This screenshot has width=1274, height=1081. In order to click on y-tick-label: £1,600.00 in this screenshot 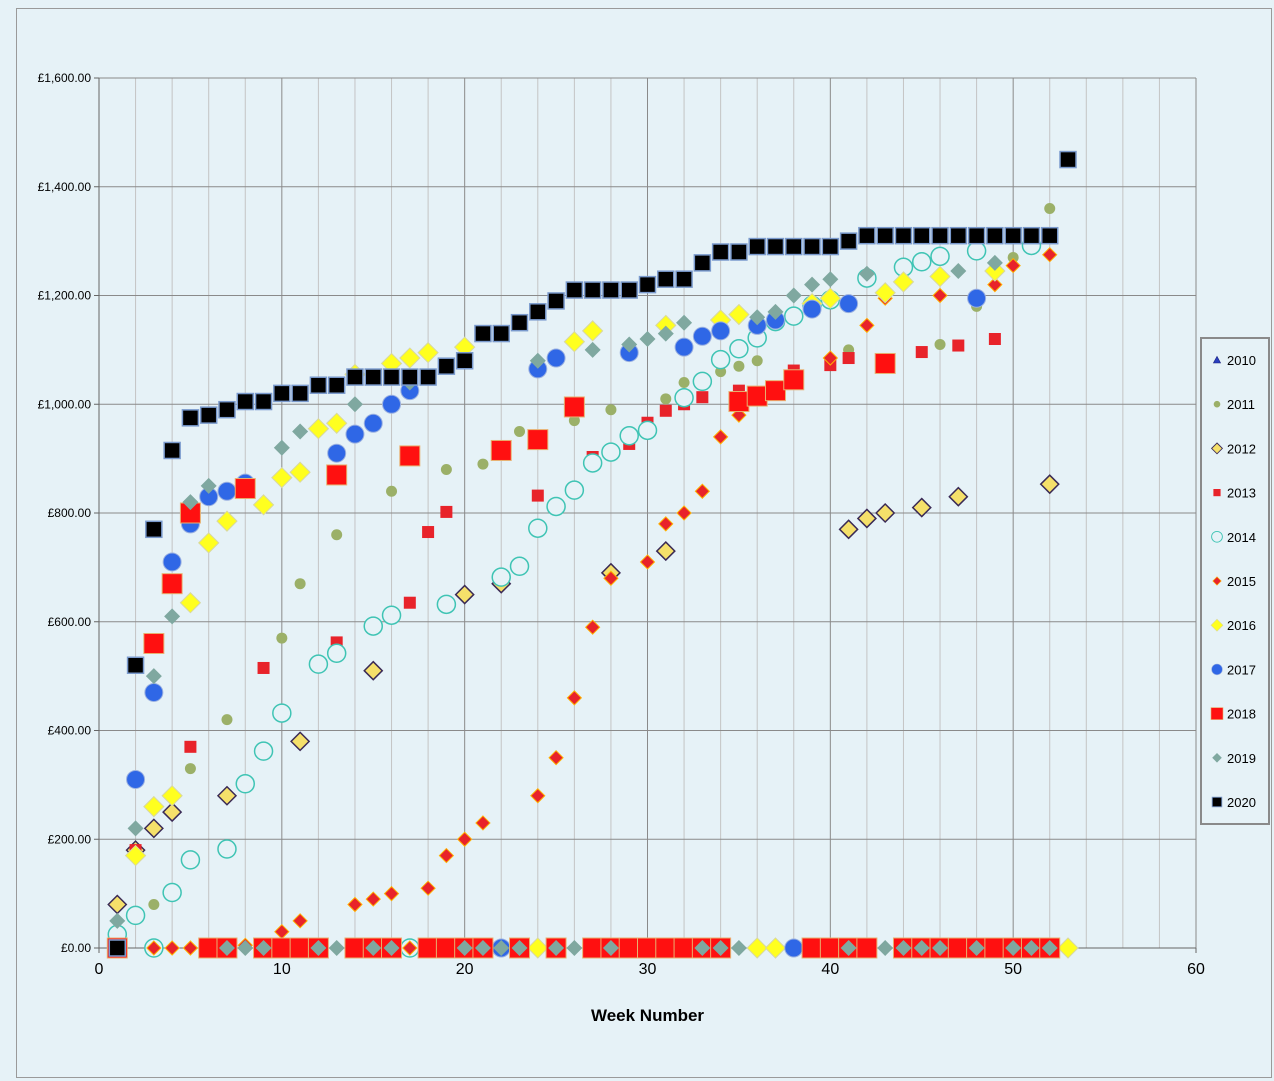, I will do `click(65, 78)`.